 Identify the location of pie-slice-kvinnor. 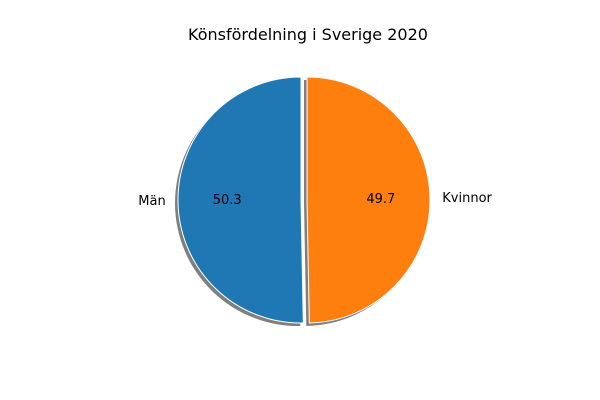
(368, 200).